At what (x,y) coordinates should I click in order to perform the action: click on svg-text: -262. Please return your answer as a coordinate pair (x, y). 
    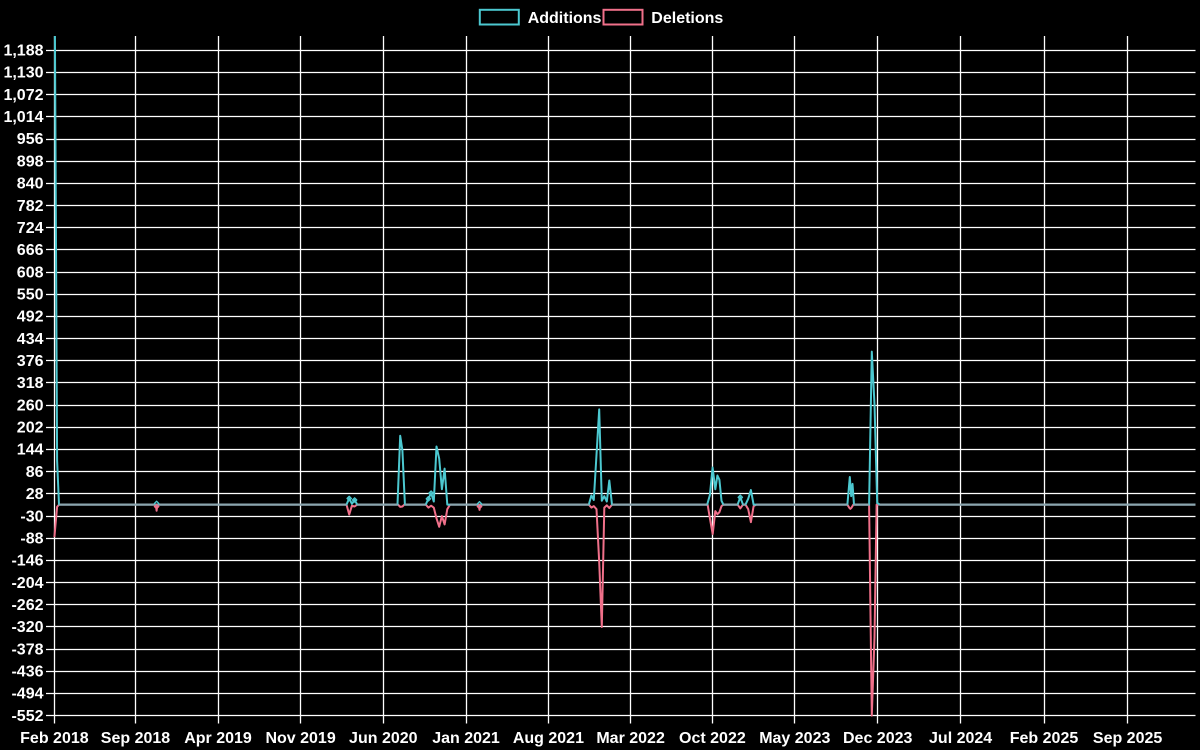
    Looking at the image, I should click on (27, 605).